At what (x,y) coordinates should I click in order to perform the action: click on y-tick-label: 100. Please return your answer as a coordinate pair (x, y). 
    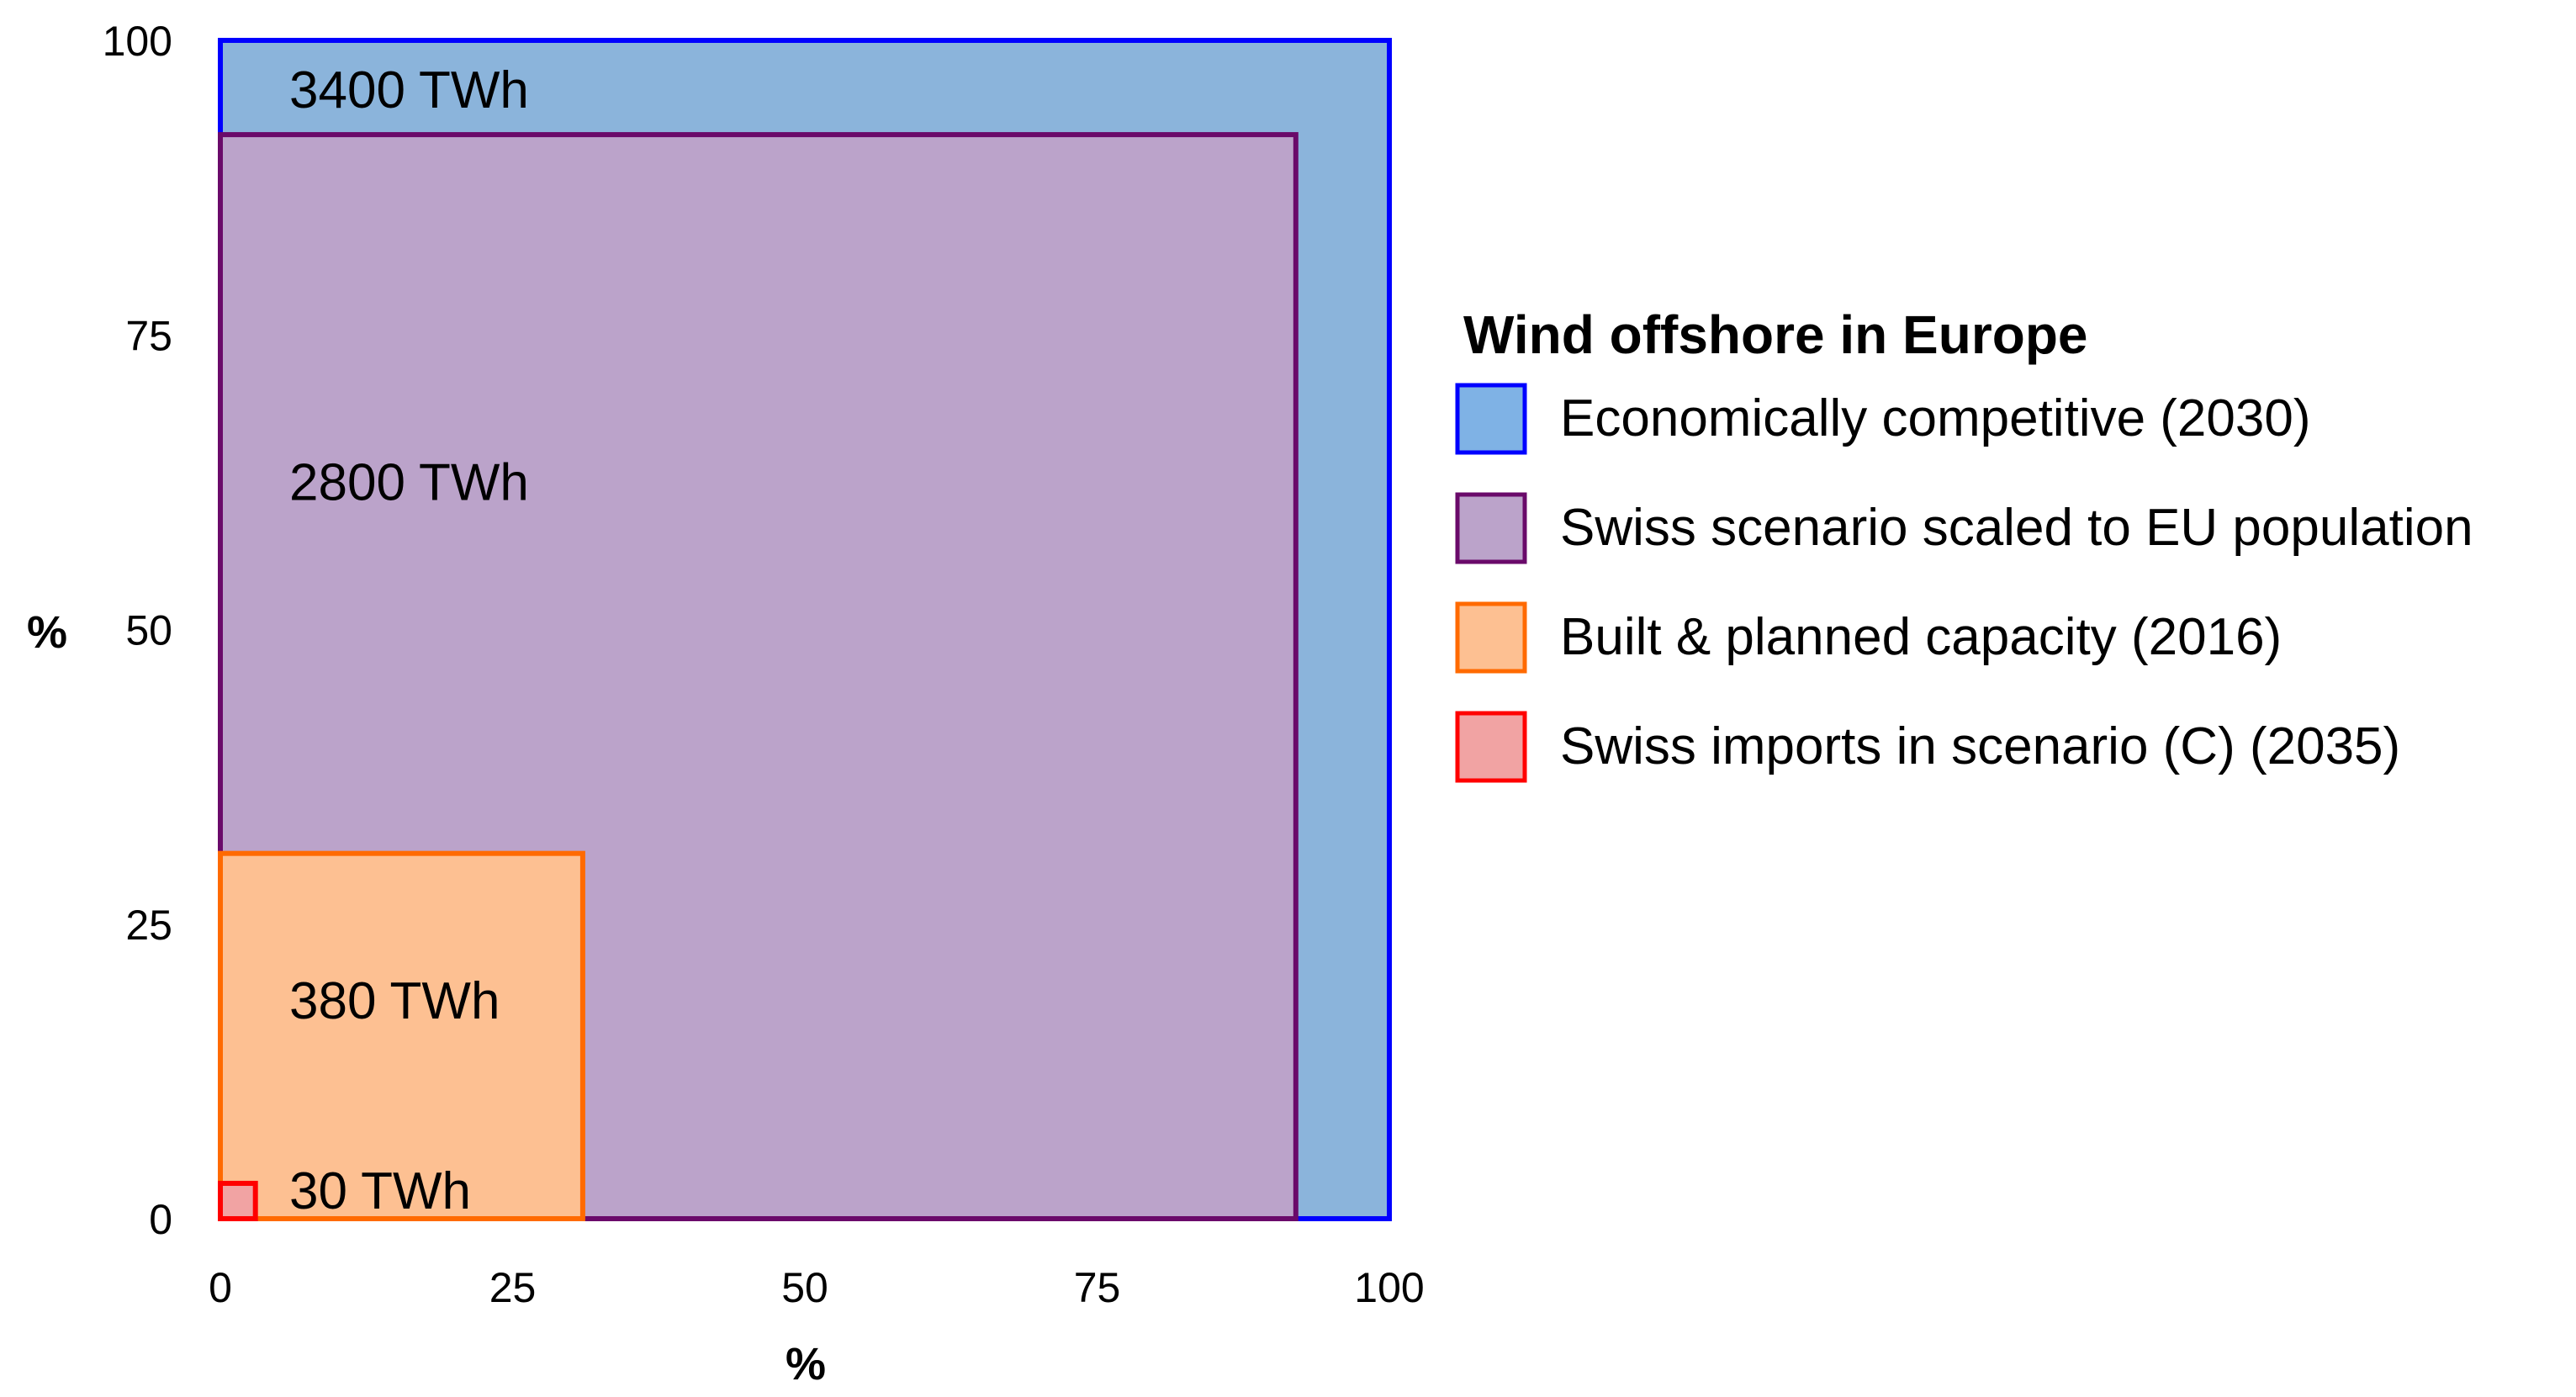
    Looking at the image, I should click on (137, 42).